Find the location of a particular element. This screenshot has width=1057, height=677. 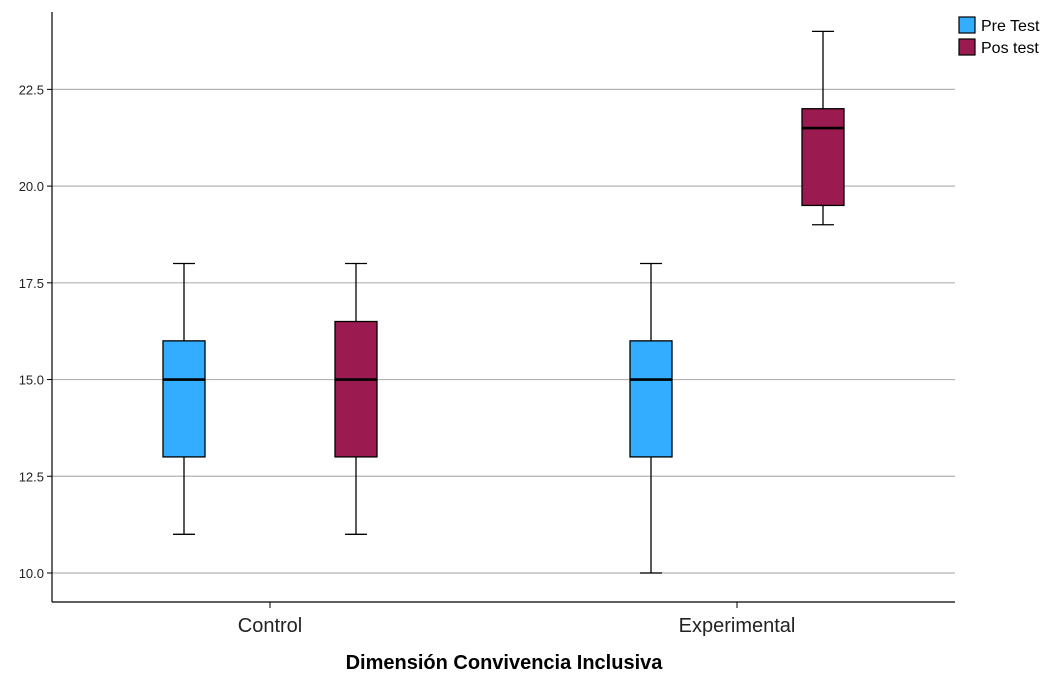

y-tick-label: 17.5 is located at coordinates (31, 283).